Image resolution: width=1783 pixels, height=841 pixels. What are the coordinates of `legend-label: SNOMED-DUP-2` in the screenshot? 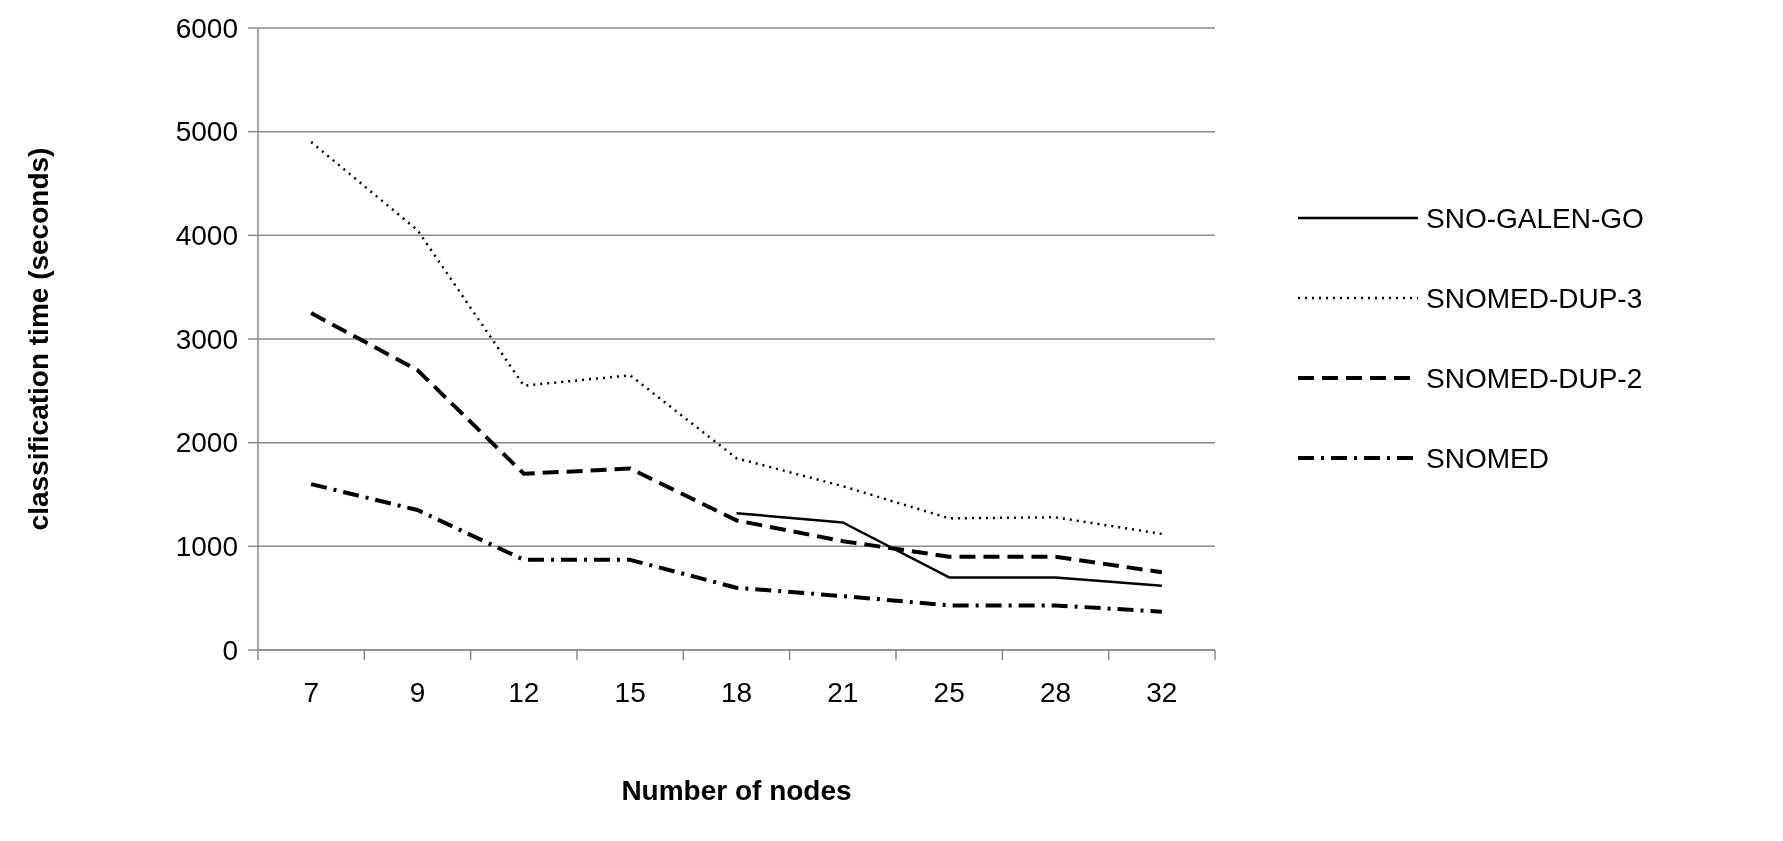 It's located at (1534, 378).